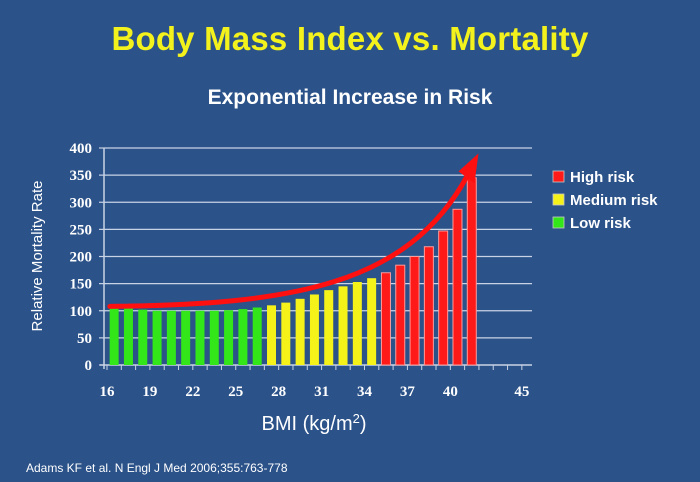 The height and width of the screenshot is (482, 700). I want to click on y-tick-label: 50, so click(84, 339).